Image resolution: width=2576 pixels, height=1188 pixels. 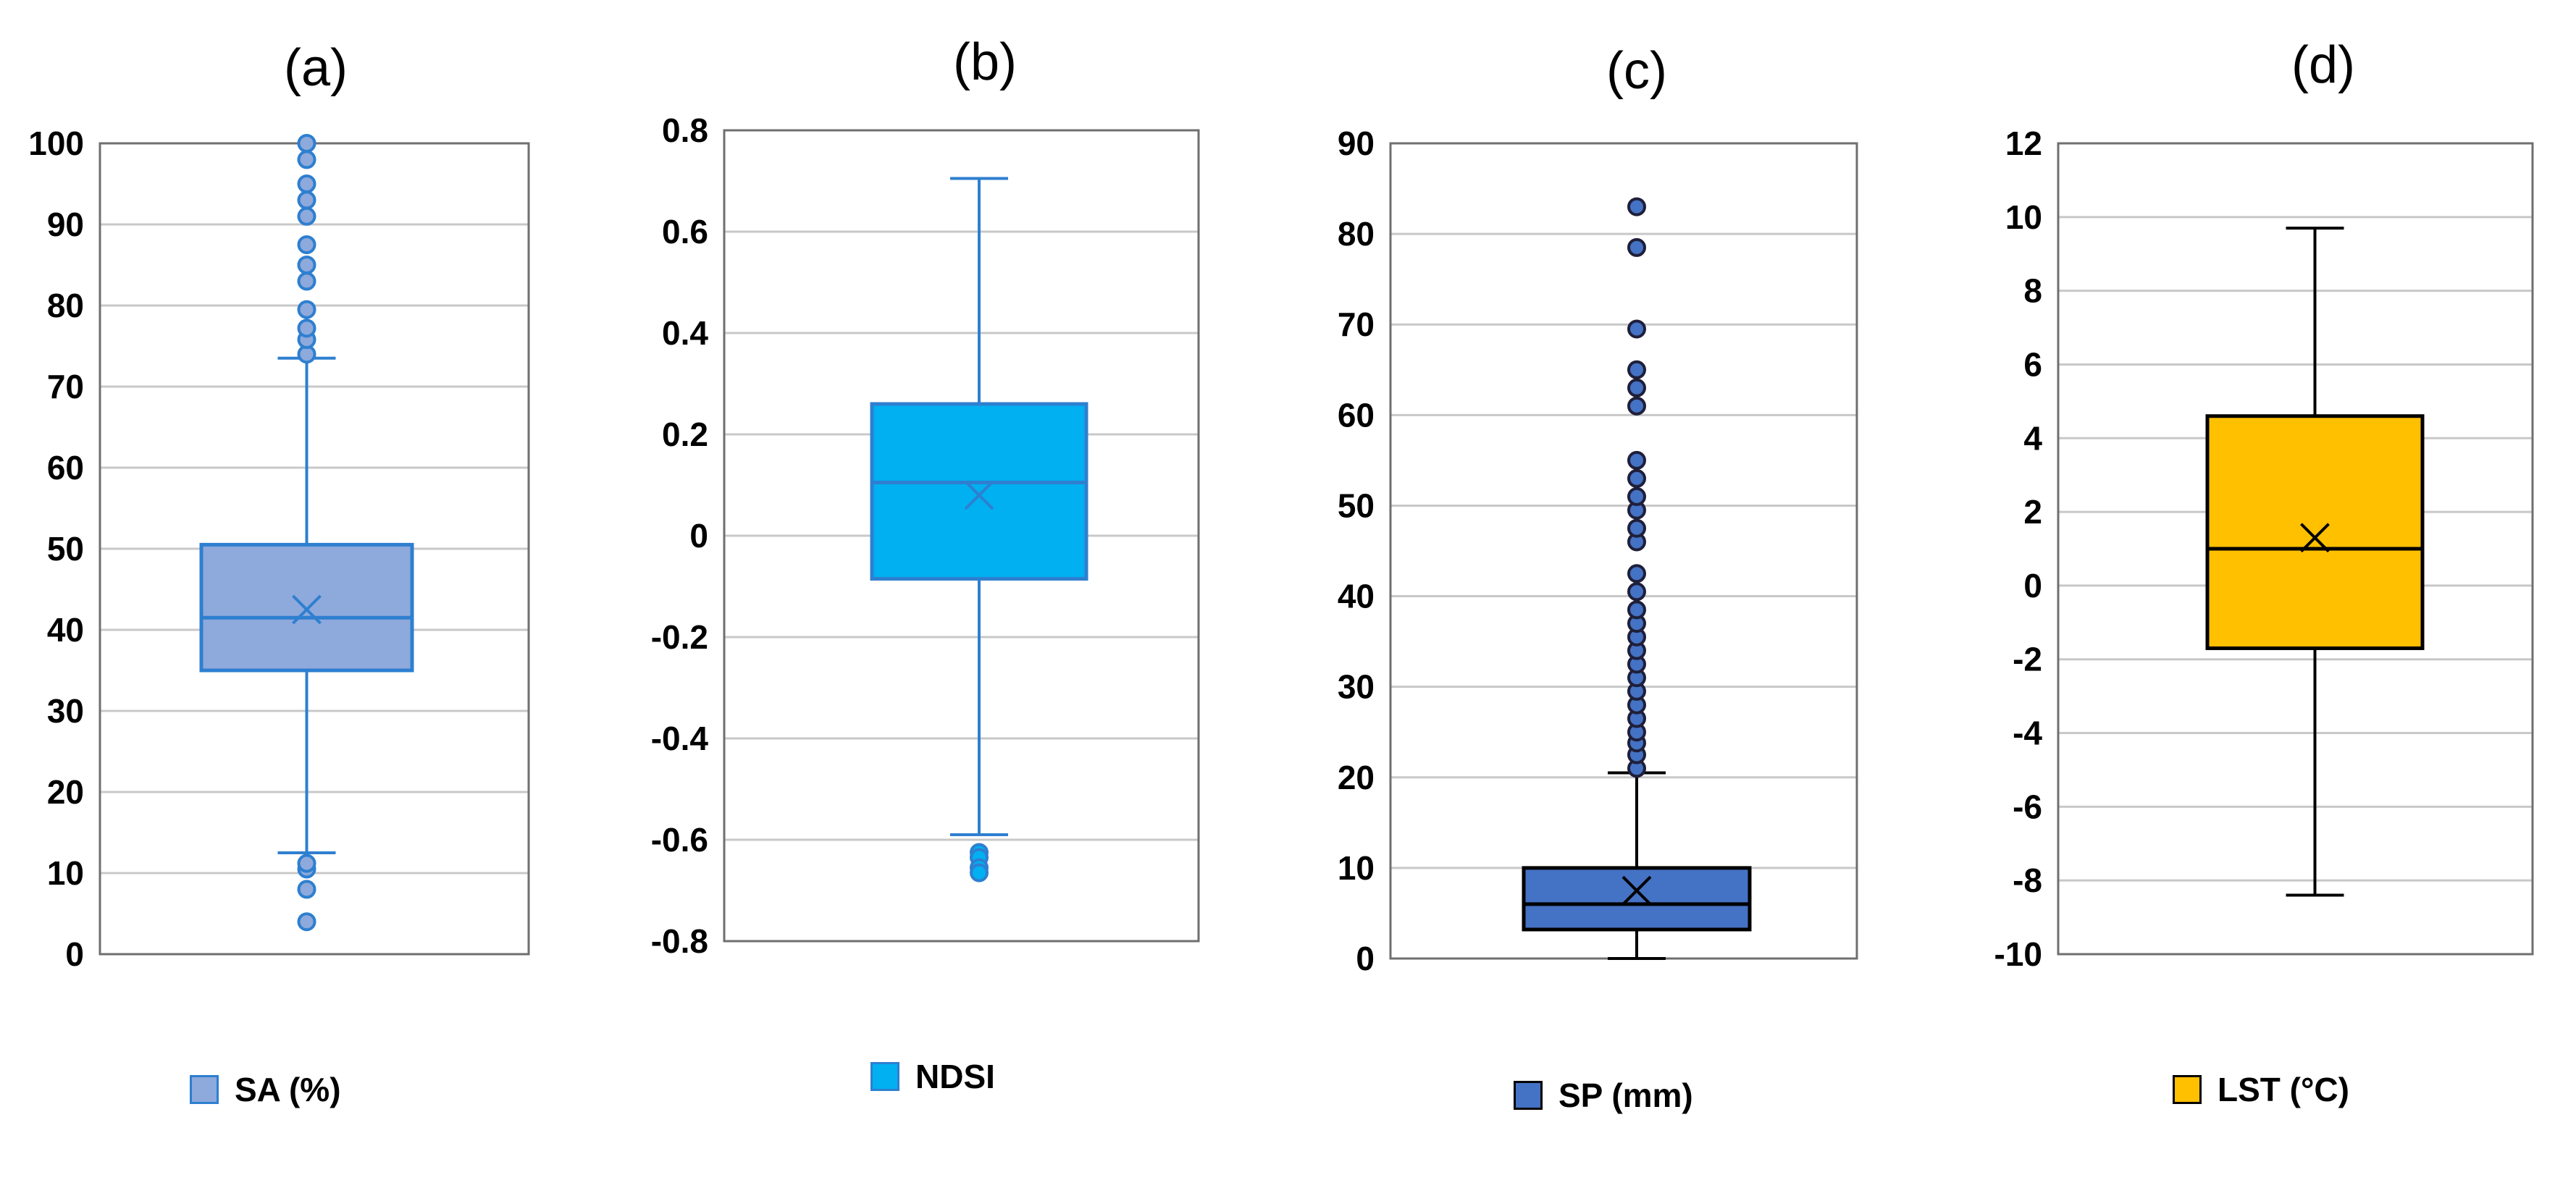 I want to click on y-tick-label: 0.4, so click(x=685, y=333).